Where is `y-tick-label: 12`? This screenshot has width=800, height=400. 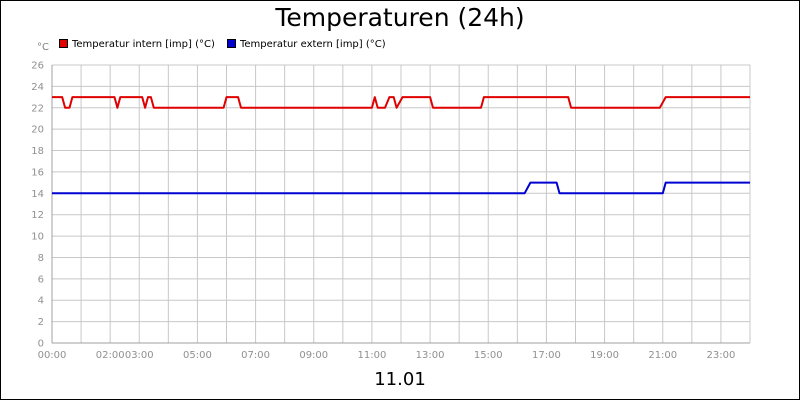 y-tick-label: 12 is located at coordinates (37, 215).